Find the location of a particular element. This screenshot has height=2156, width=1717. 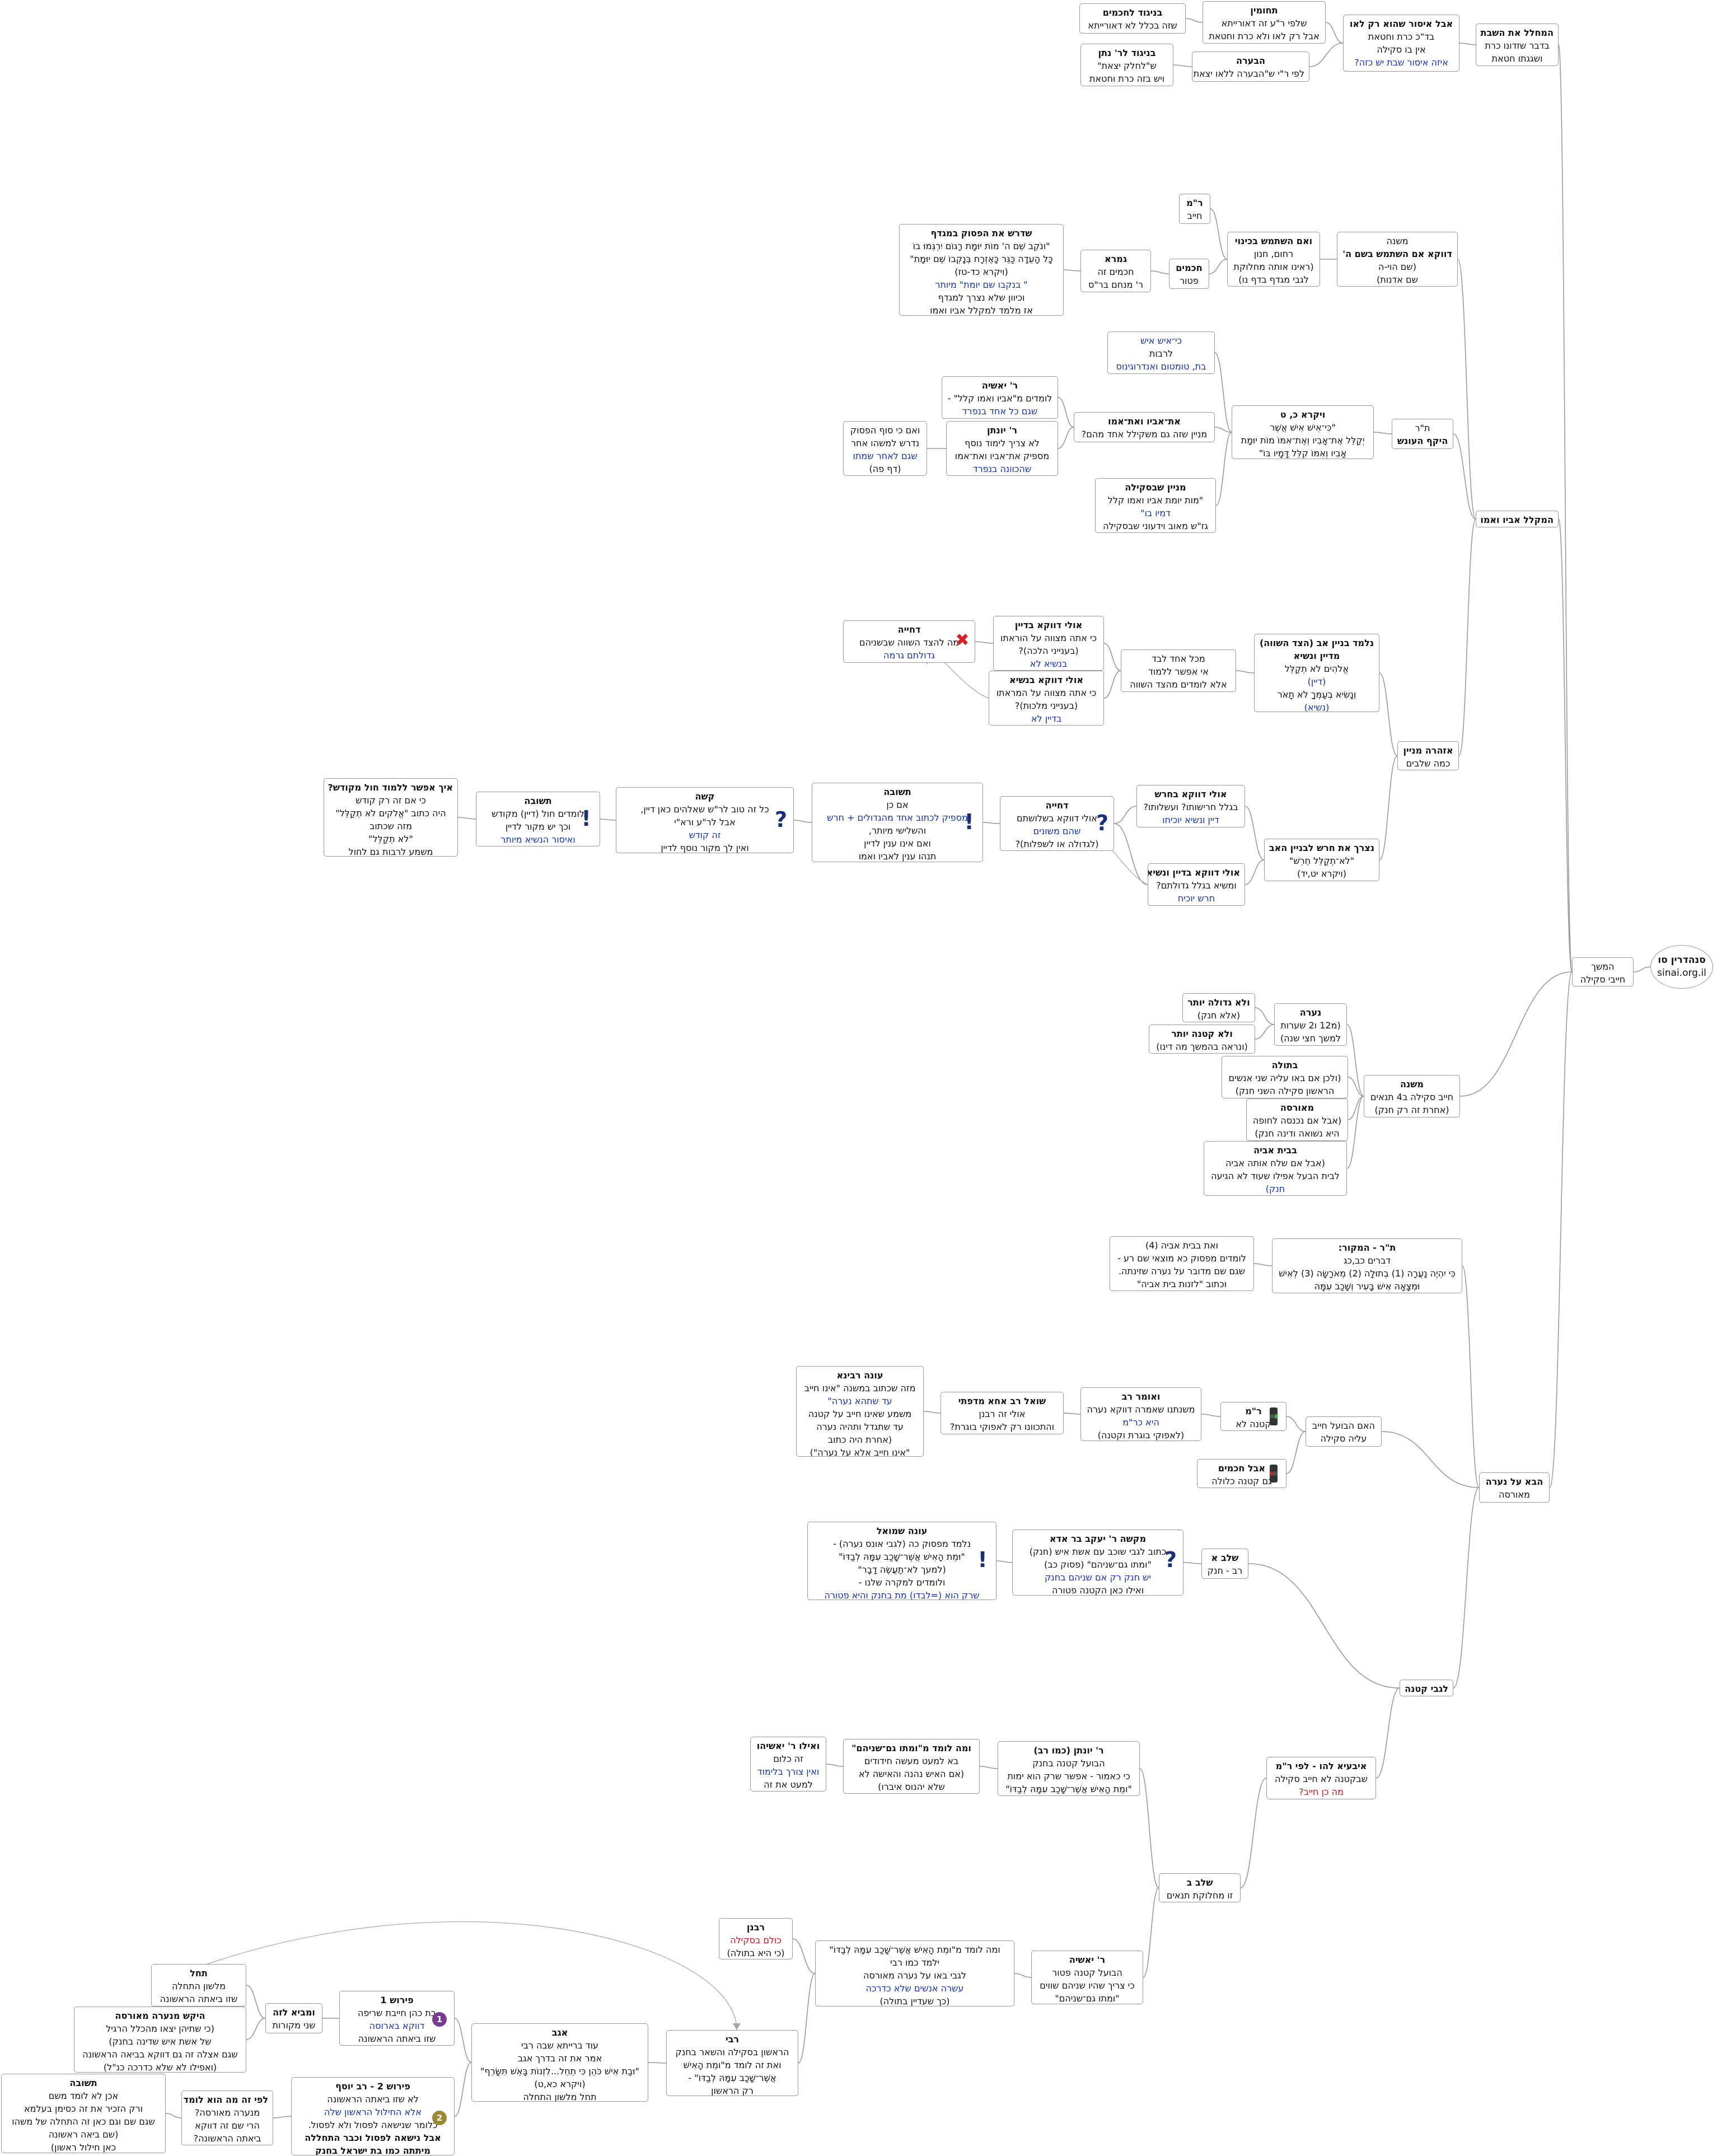

node-ki-ish: כי־איש איש לרבות בת, טומטום ואנדרוגינוס is located at coordinates (1161, 352).